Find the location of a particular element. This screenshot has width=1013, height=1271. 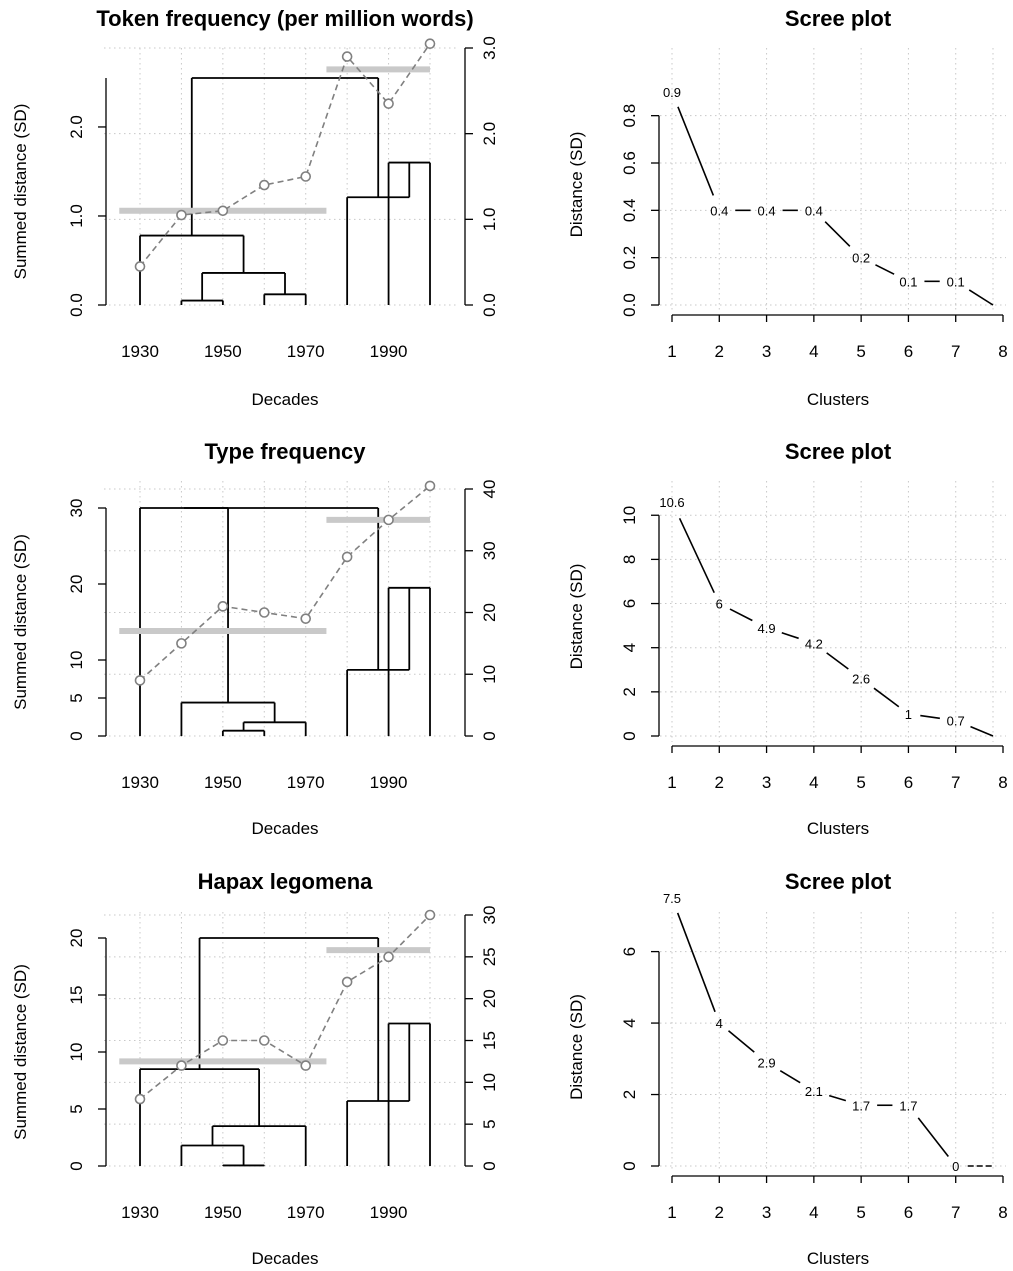

y-tick-label: 0.6 is located at coordinates (629, 163).